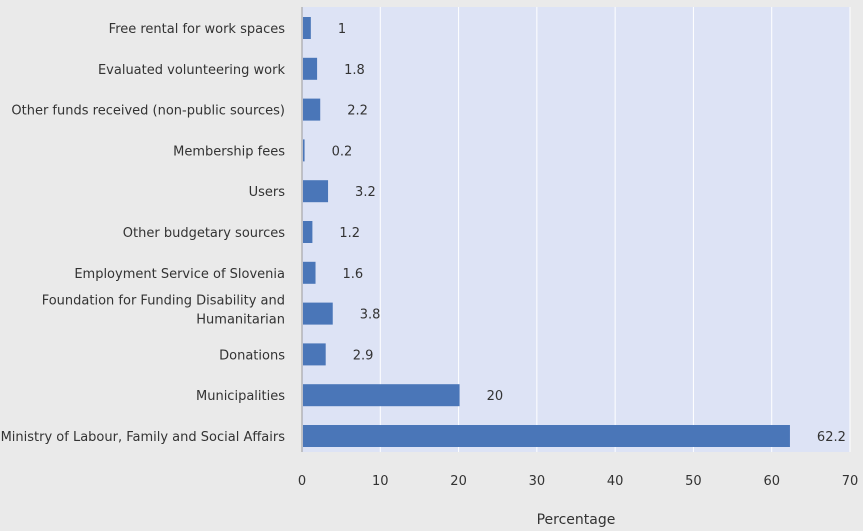 The image size is (863, 531). What do you see at coordinates (204, 233) in the screenshot?
I see `category-label: Other budgetary sources` at bounding box center [204, 233].